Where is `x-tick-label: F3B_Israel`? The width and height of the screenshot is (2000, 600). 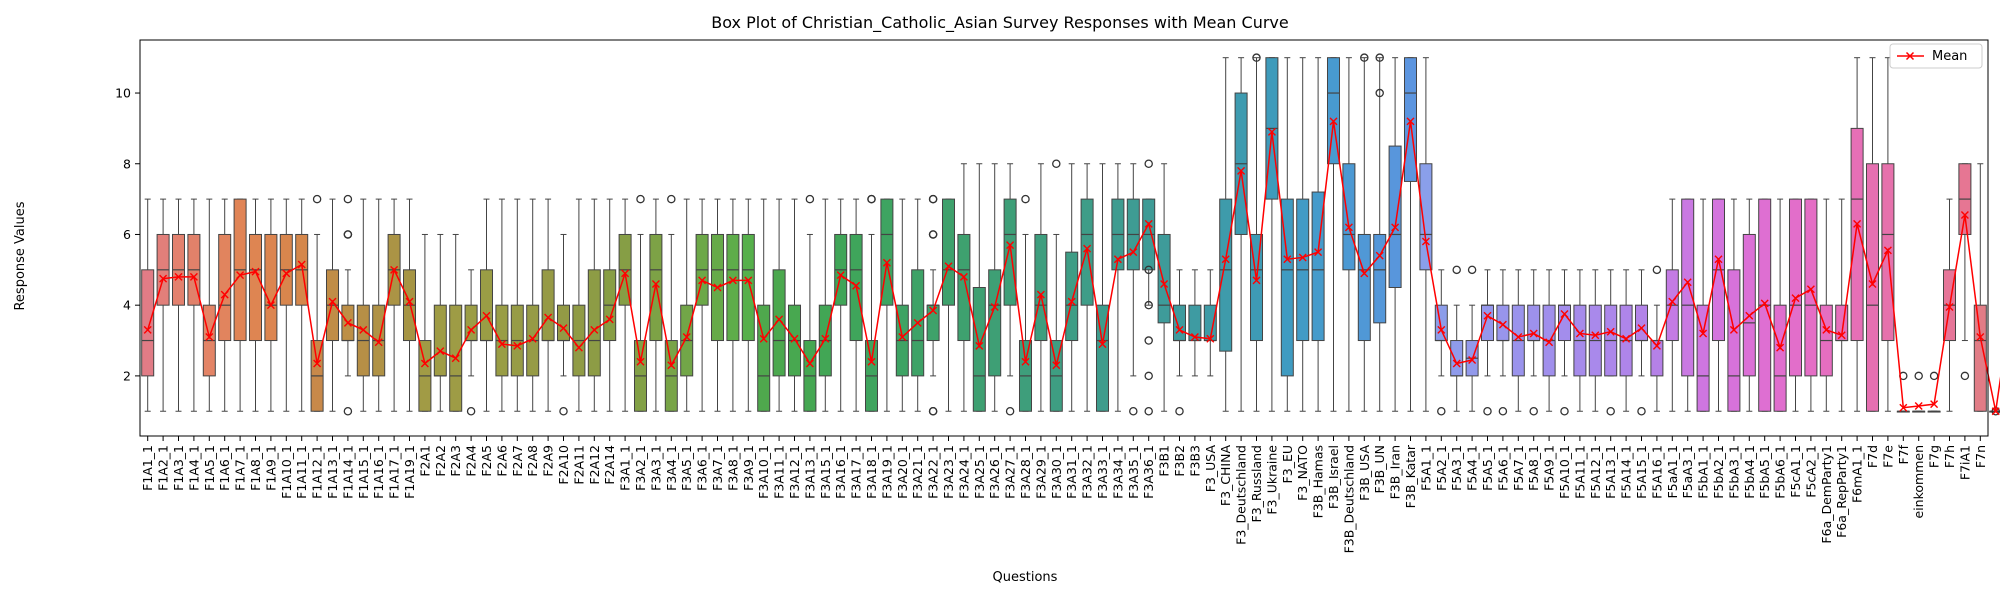
x-tick-label: F3B_Israel is located at coordinates (1333, 477).